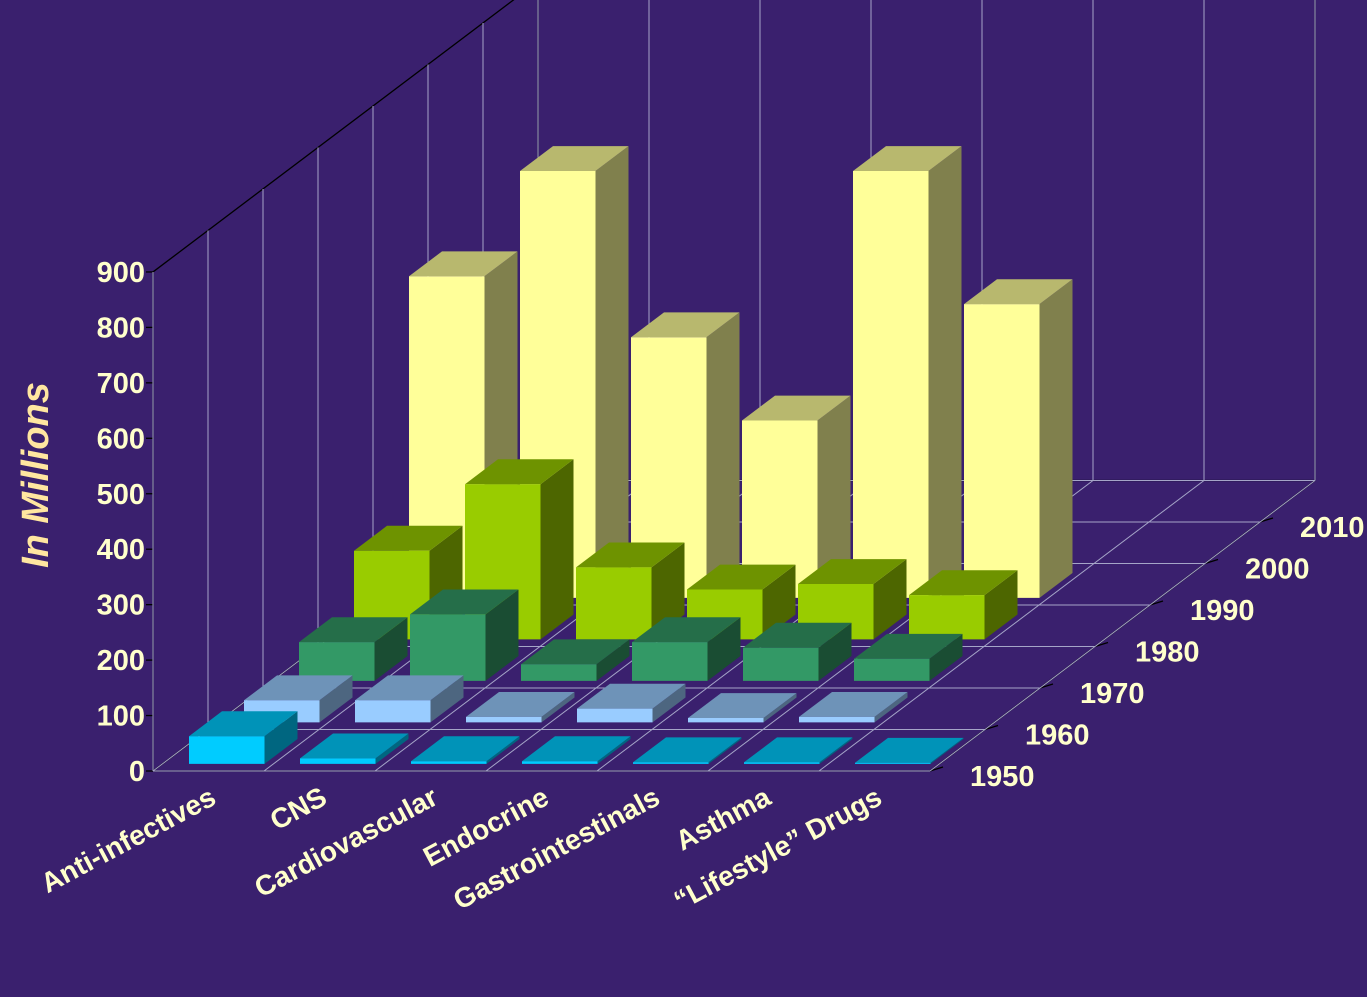 The image size is (1367, 997). What do you see at coordinates (556, 848) in the screenshot?
I see `category-label: Gastrointestinals` at bounding box center [556, 848].